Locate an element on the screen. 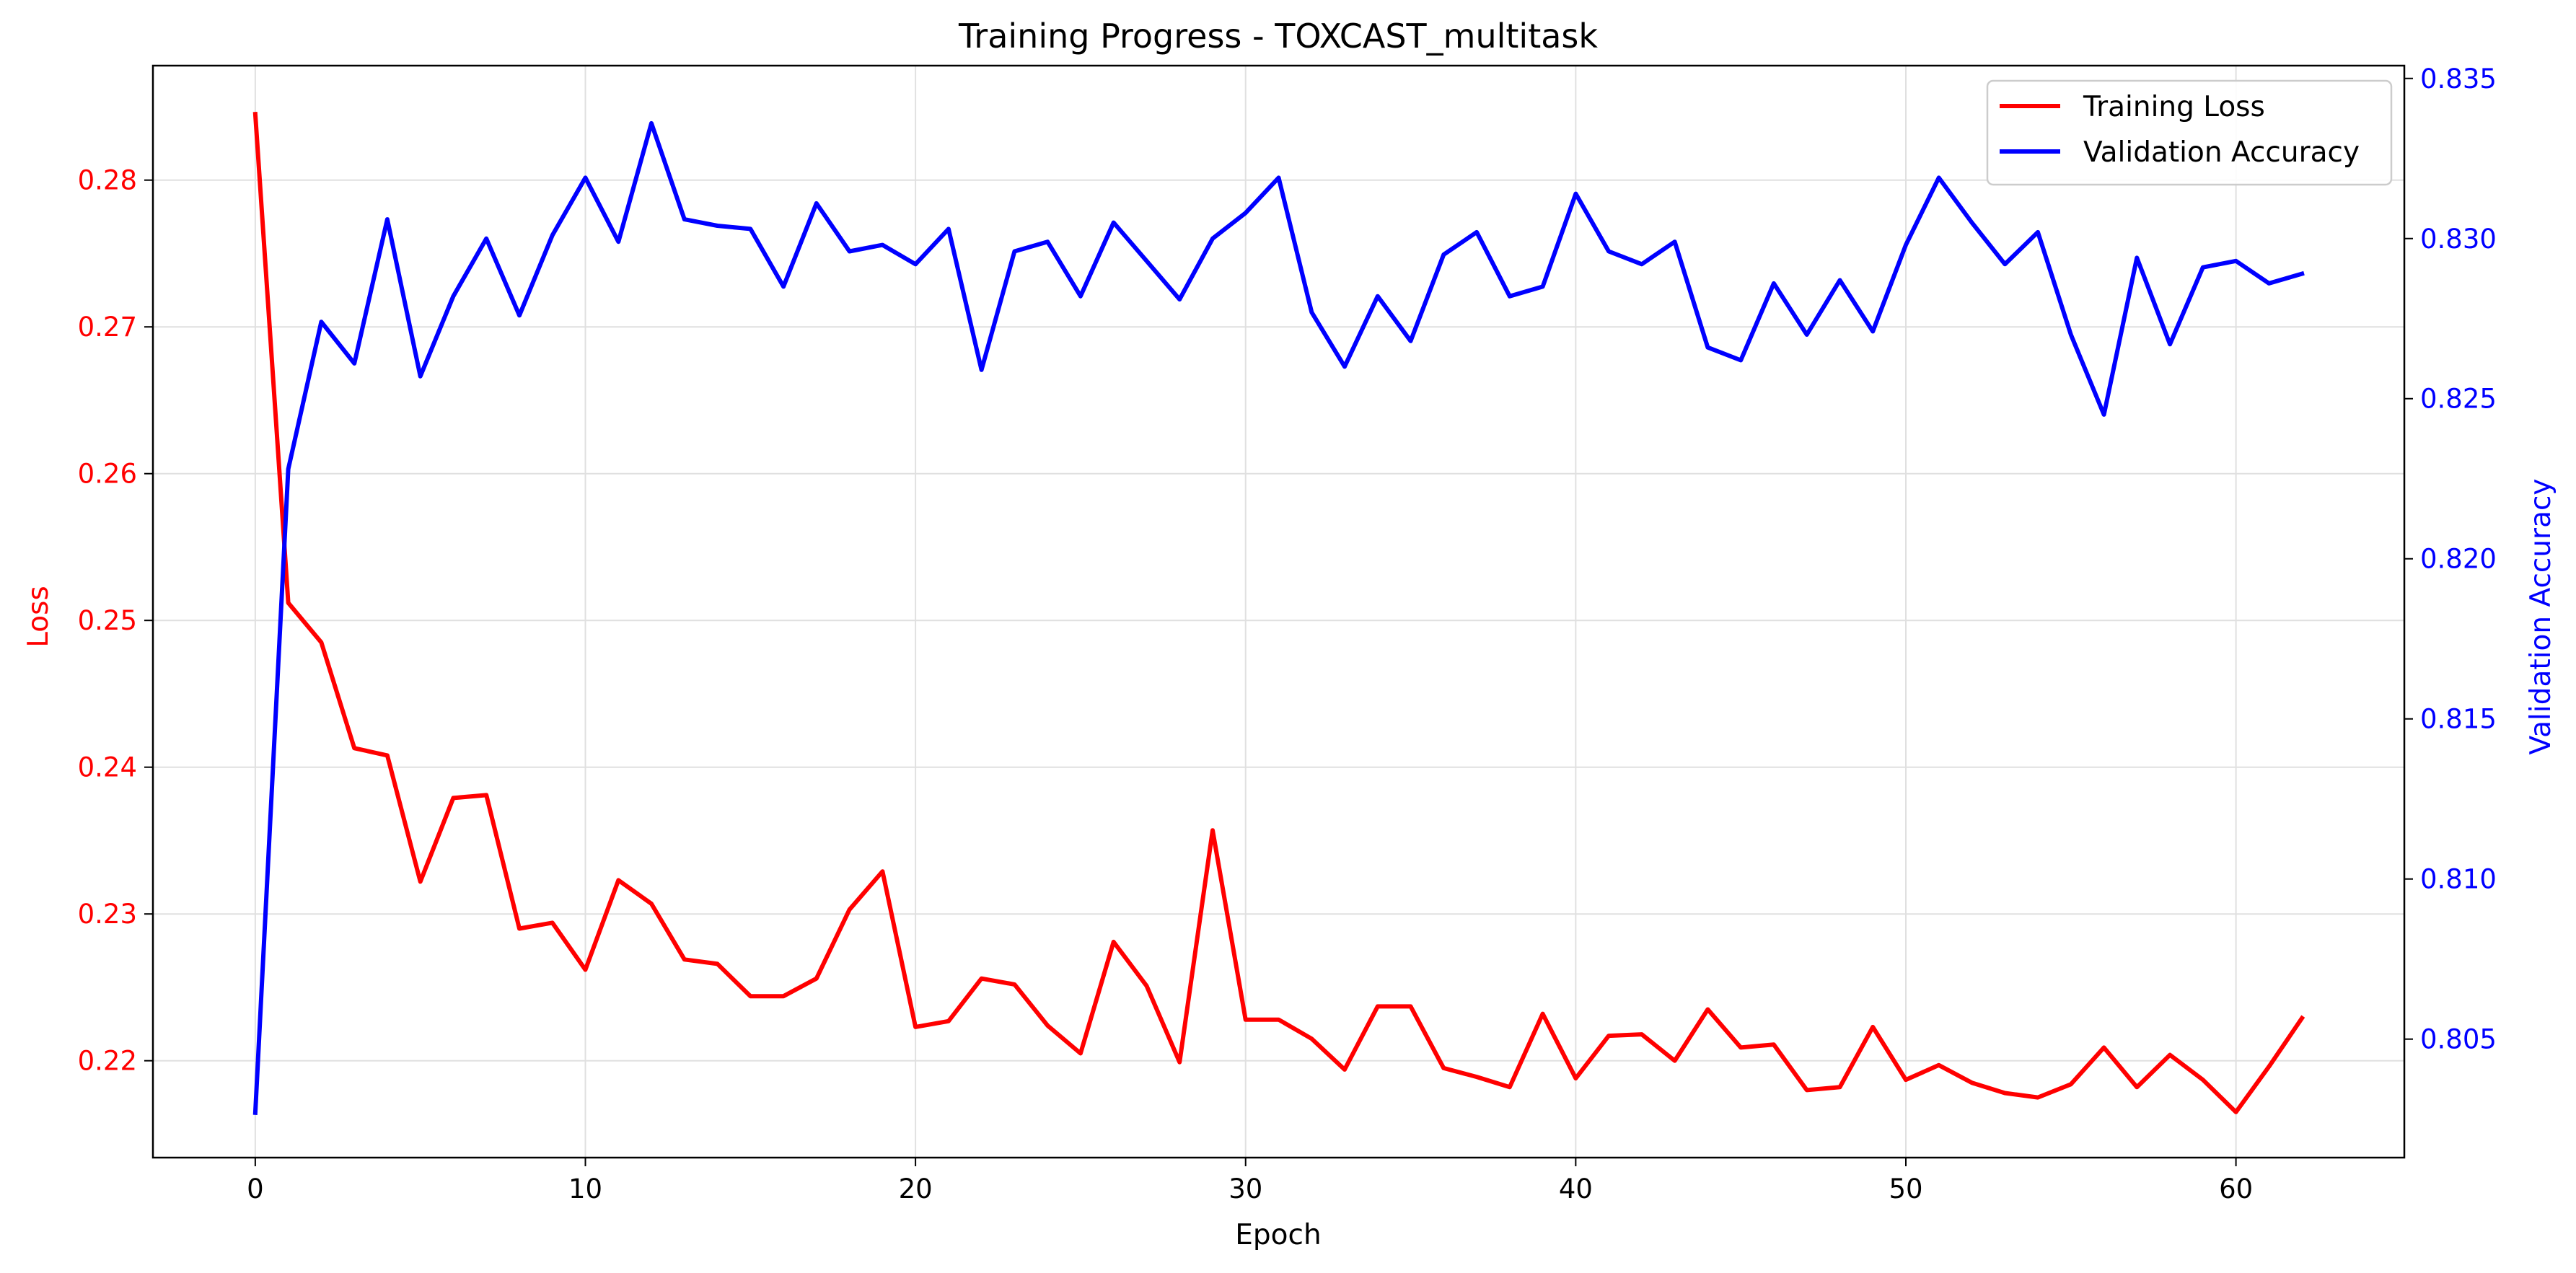  legend-label-accuracy: Validation Accuracy is located at coordinates (2221, 152).